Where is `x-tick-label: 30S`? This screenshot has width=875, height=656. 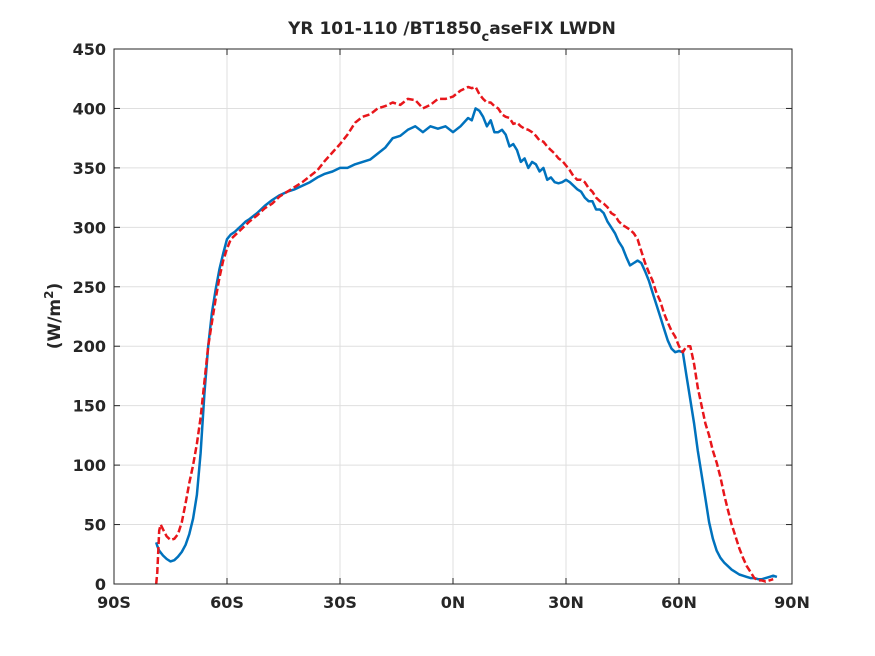
x-tick-label: 30S is located at coordinates (340, 602).